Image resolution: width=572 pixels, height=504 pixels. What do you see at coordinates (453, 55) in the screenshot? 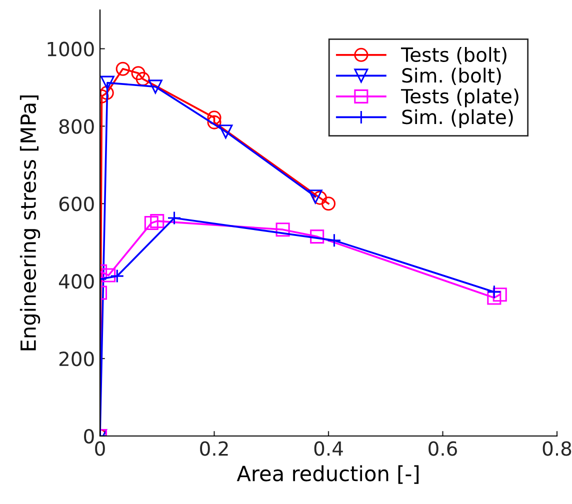
I see `legend-label: Tests (bolt)` at bounding box center [453, 55].